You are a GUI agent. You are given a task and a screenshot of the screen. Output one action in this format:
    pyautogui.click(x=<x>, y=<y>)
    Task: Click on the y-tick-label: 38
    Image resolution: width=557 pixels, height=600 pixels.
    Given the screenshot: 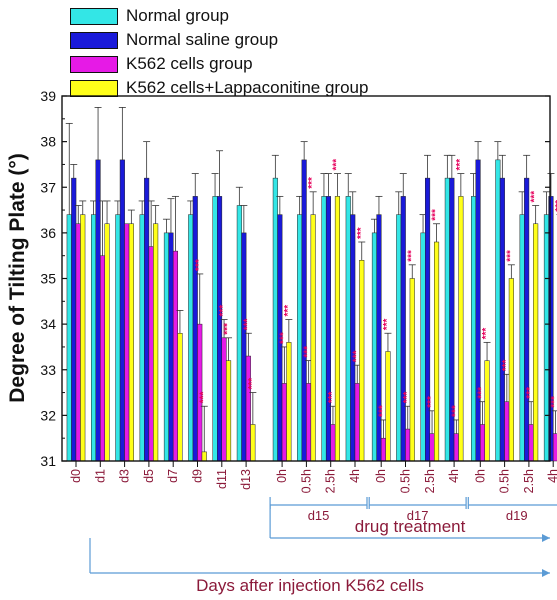 What is the action you would take?
    pyautogui.click(x=48, y=142)
    